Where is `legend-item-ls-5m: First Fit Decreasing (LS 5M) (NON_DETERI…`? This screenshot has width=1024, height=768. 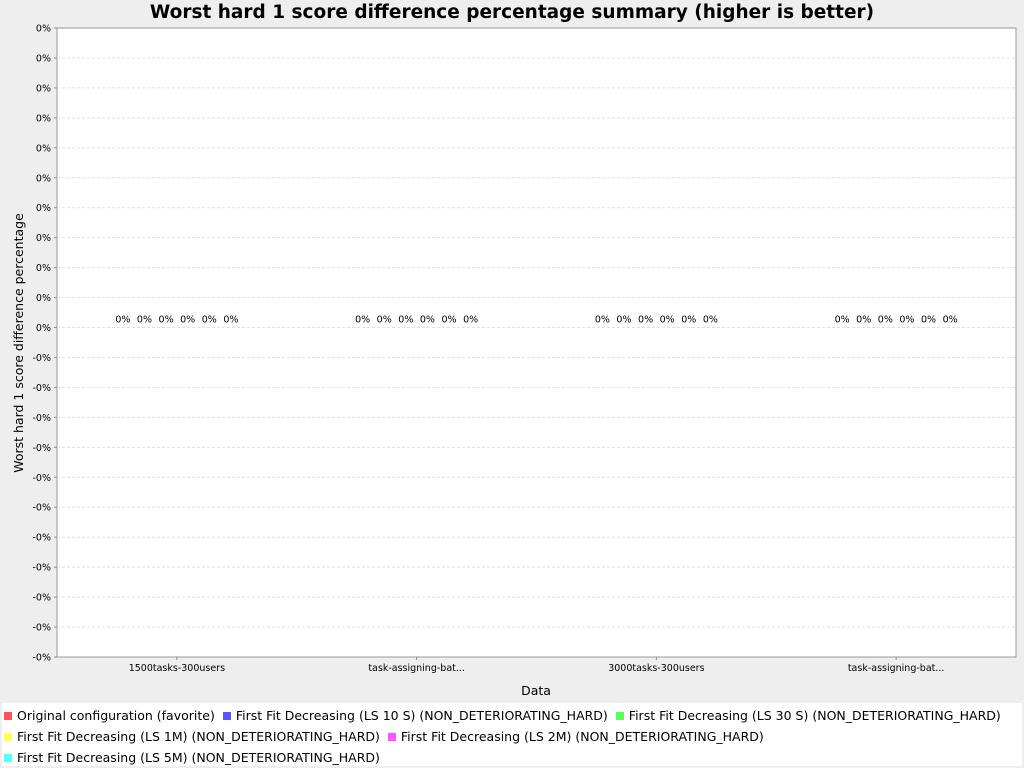 legend-item-ls-5m: First Fit Decreasing (LS 5M) (NON_DETERI… is located at coordinates (192, 757).